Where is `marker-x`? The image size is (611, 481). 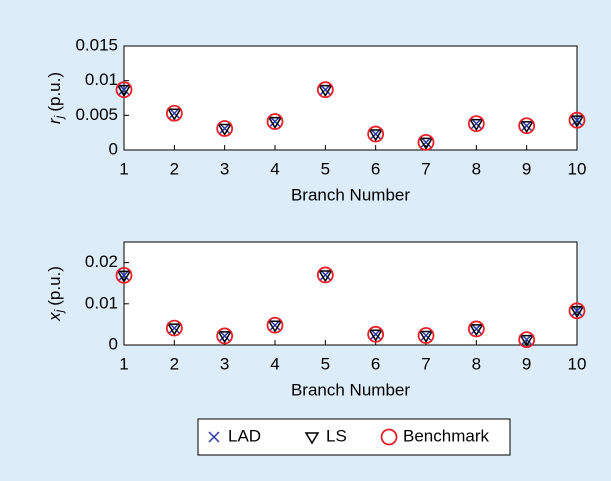
marker-x is located at coordinates (214, 437).